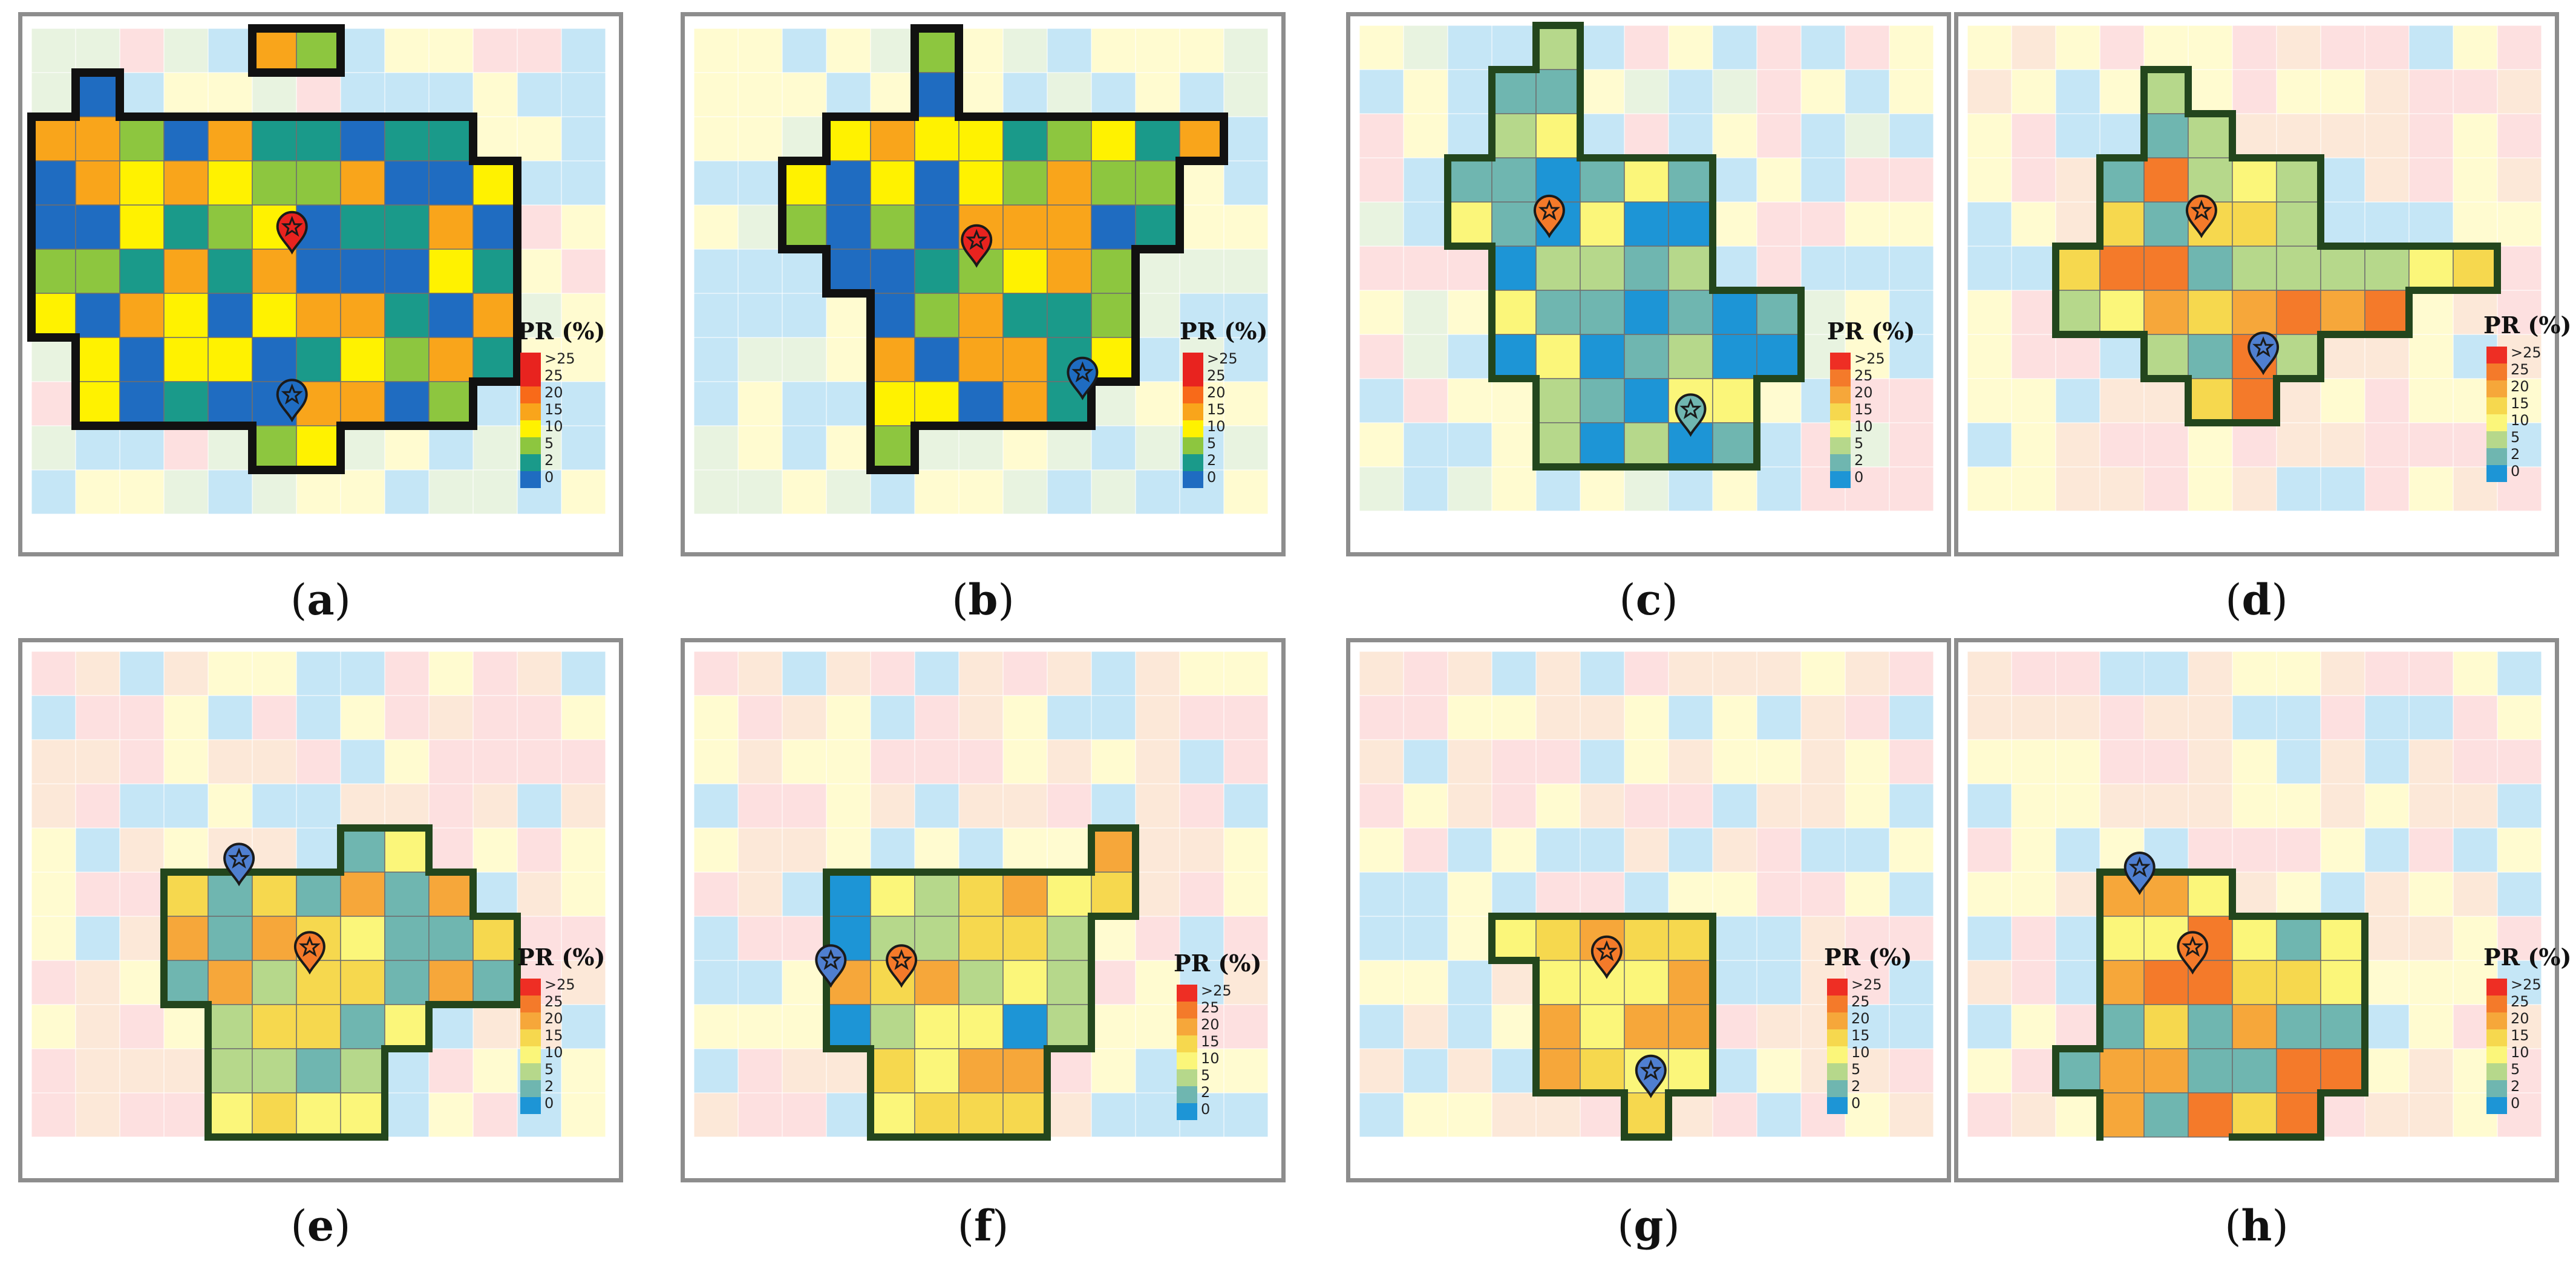  Describe the element at coordinates (983, 318) in the screenshot. I see `map-panel-b: PR (%) >25 25 20 15 10 5 2 0 (b)` at that location.